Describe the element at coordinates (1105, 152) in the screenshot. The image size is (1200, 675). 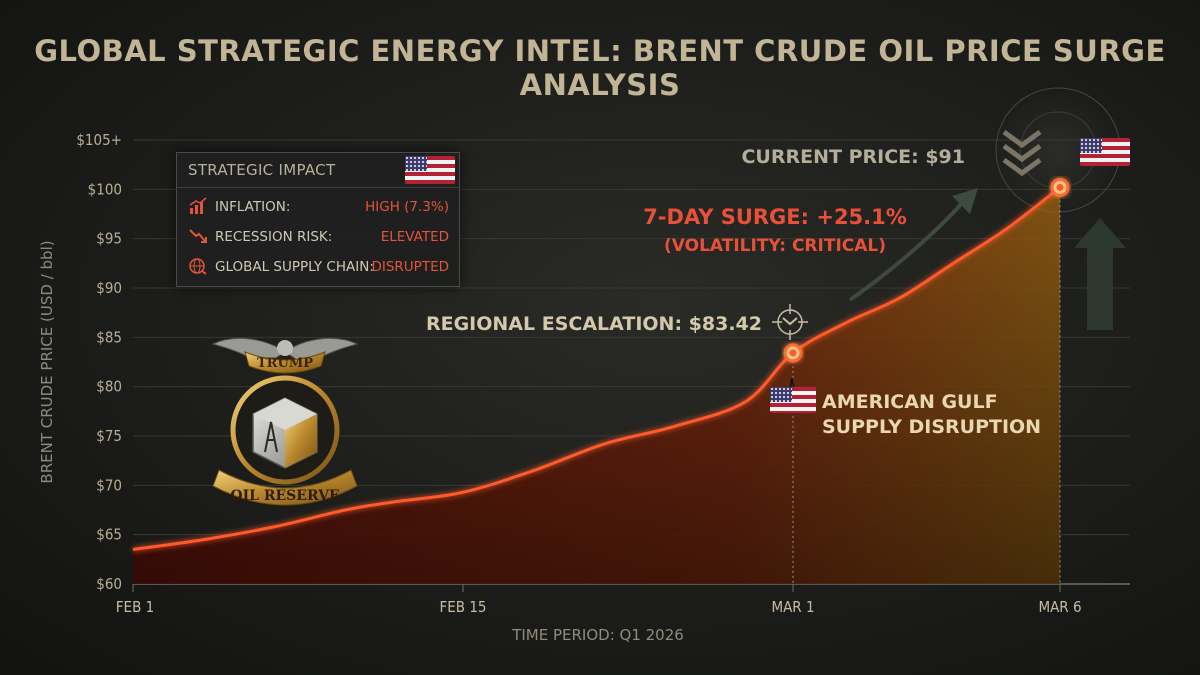
I see `us-flag-top-right-icon` at that location.